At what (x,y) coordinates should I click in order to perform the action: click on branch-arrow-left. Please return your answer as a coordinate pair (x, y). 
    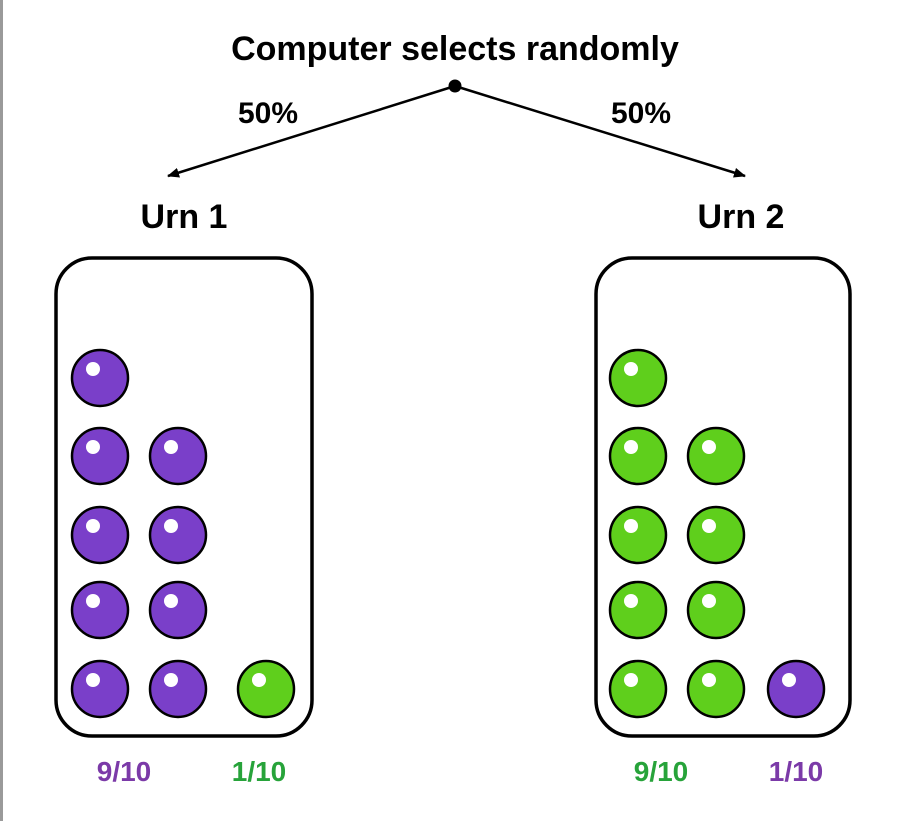
    Looking at the image, I should click on (311, 131).